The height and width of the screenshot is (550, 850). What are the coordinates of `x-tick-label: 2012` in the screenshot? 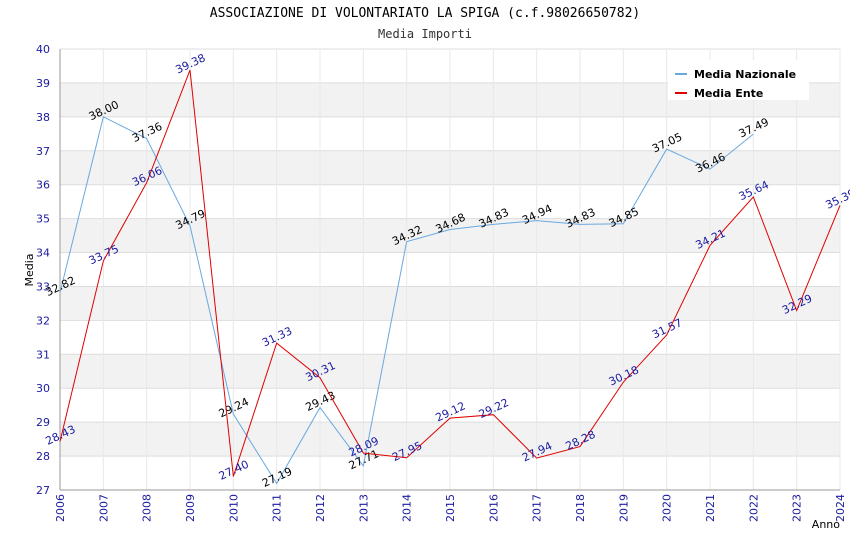 It's located at (320, 508).